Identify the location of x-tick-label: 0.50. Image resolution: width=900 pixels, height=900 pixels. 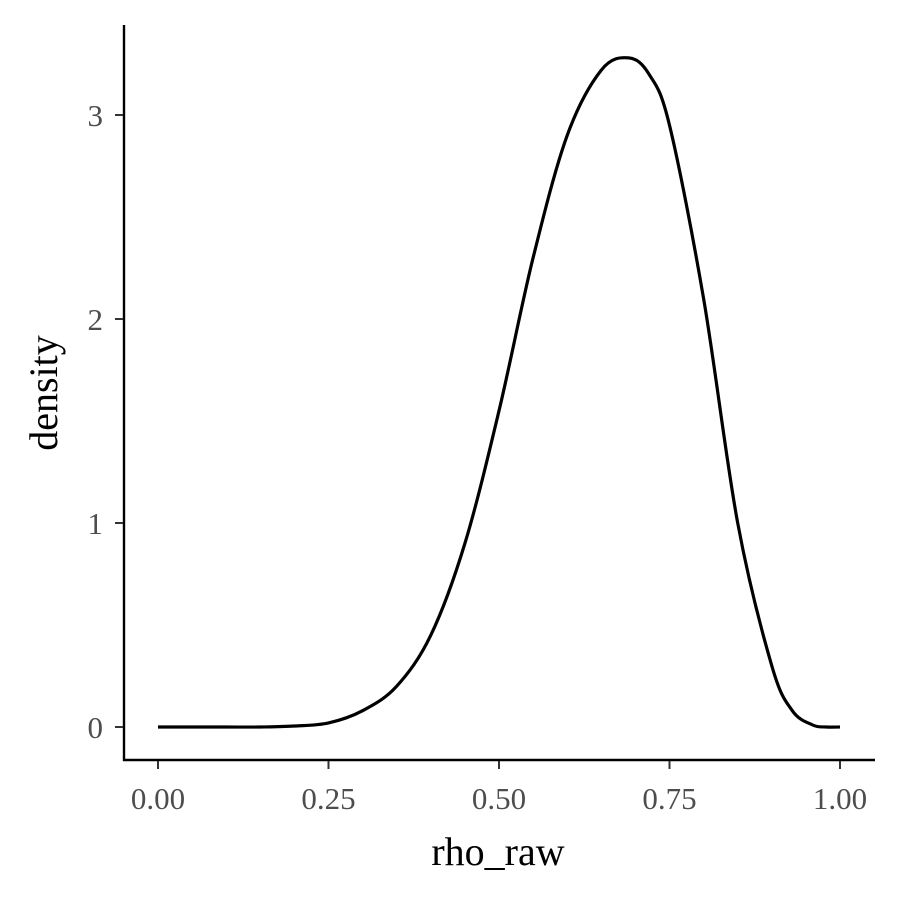
(499, 798).